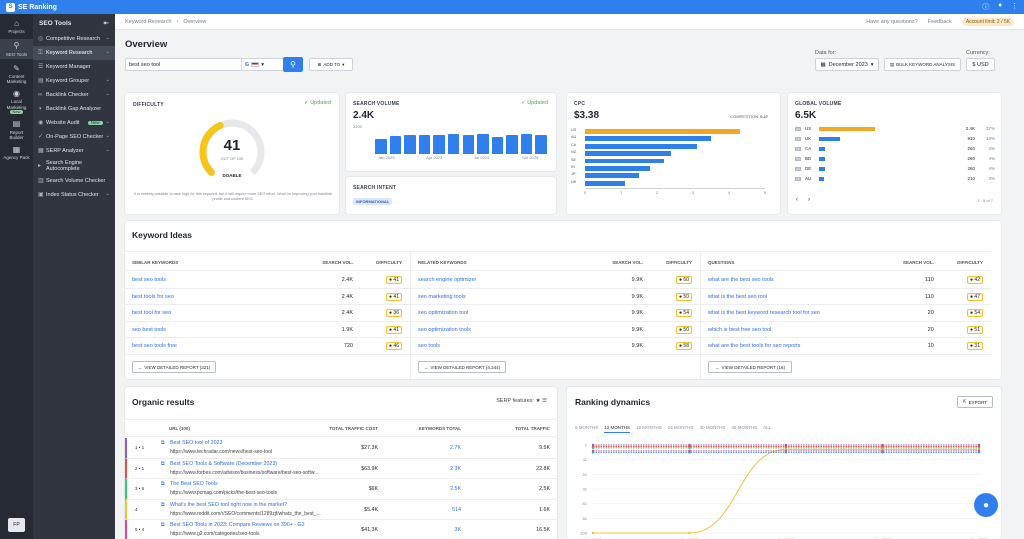 Image resolution: width=1024 pixels, height=539 pixels. What do you see at coordinates (939, 21) in the screenshot?
I see `feedback-link: Feedback` at bounding box center [939, 21].